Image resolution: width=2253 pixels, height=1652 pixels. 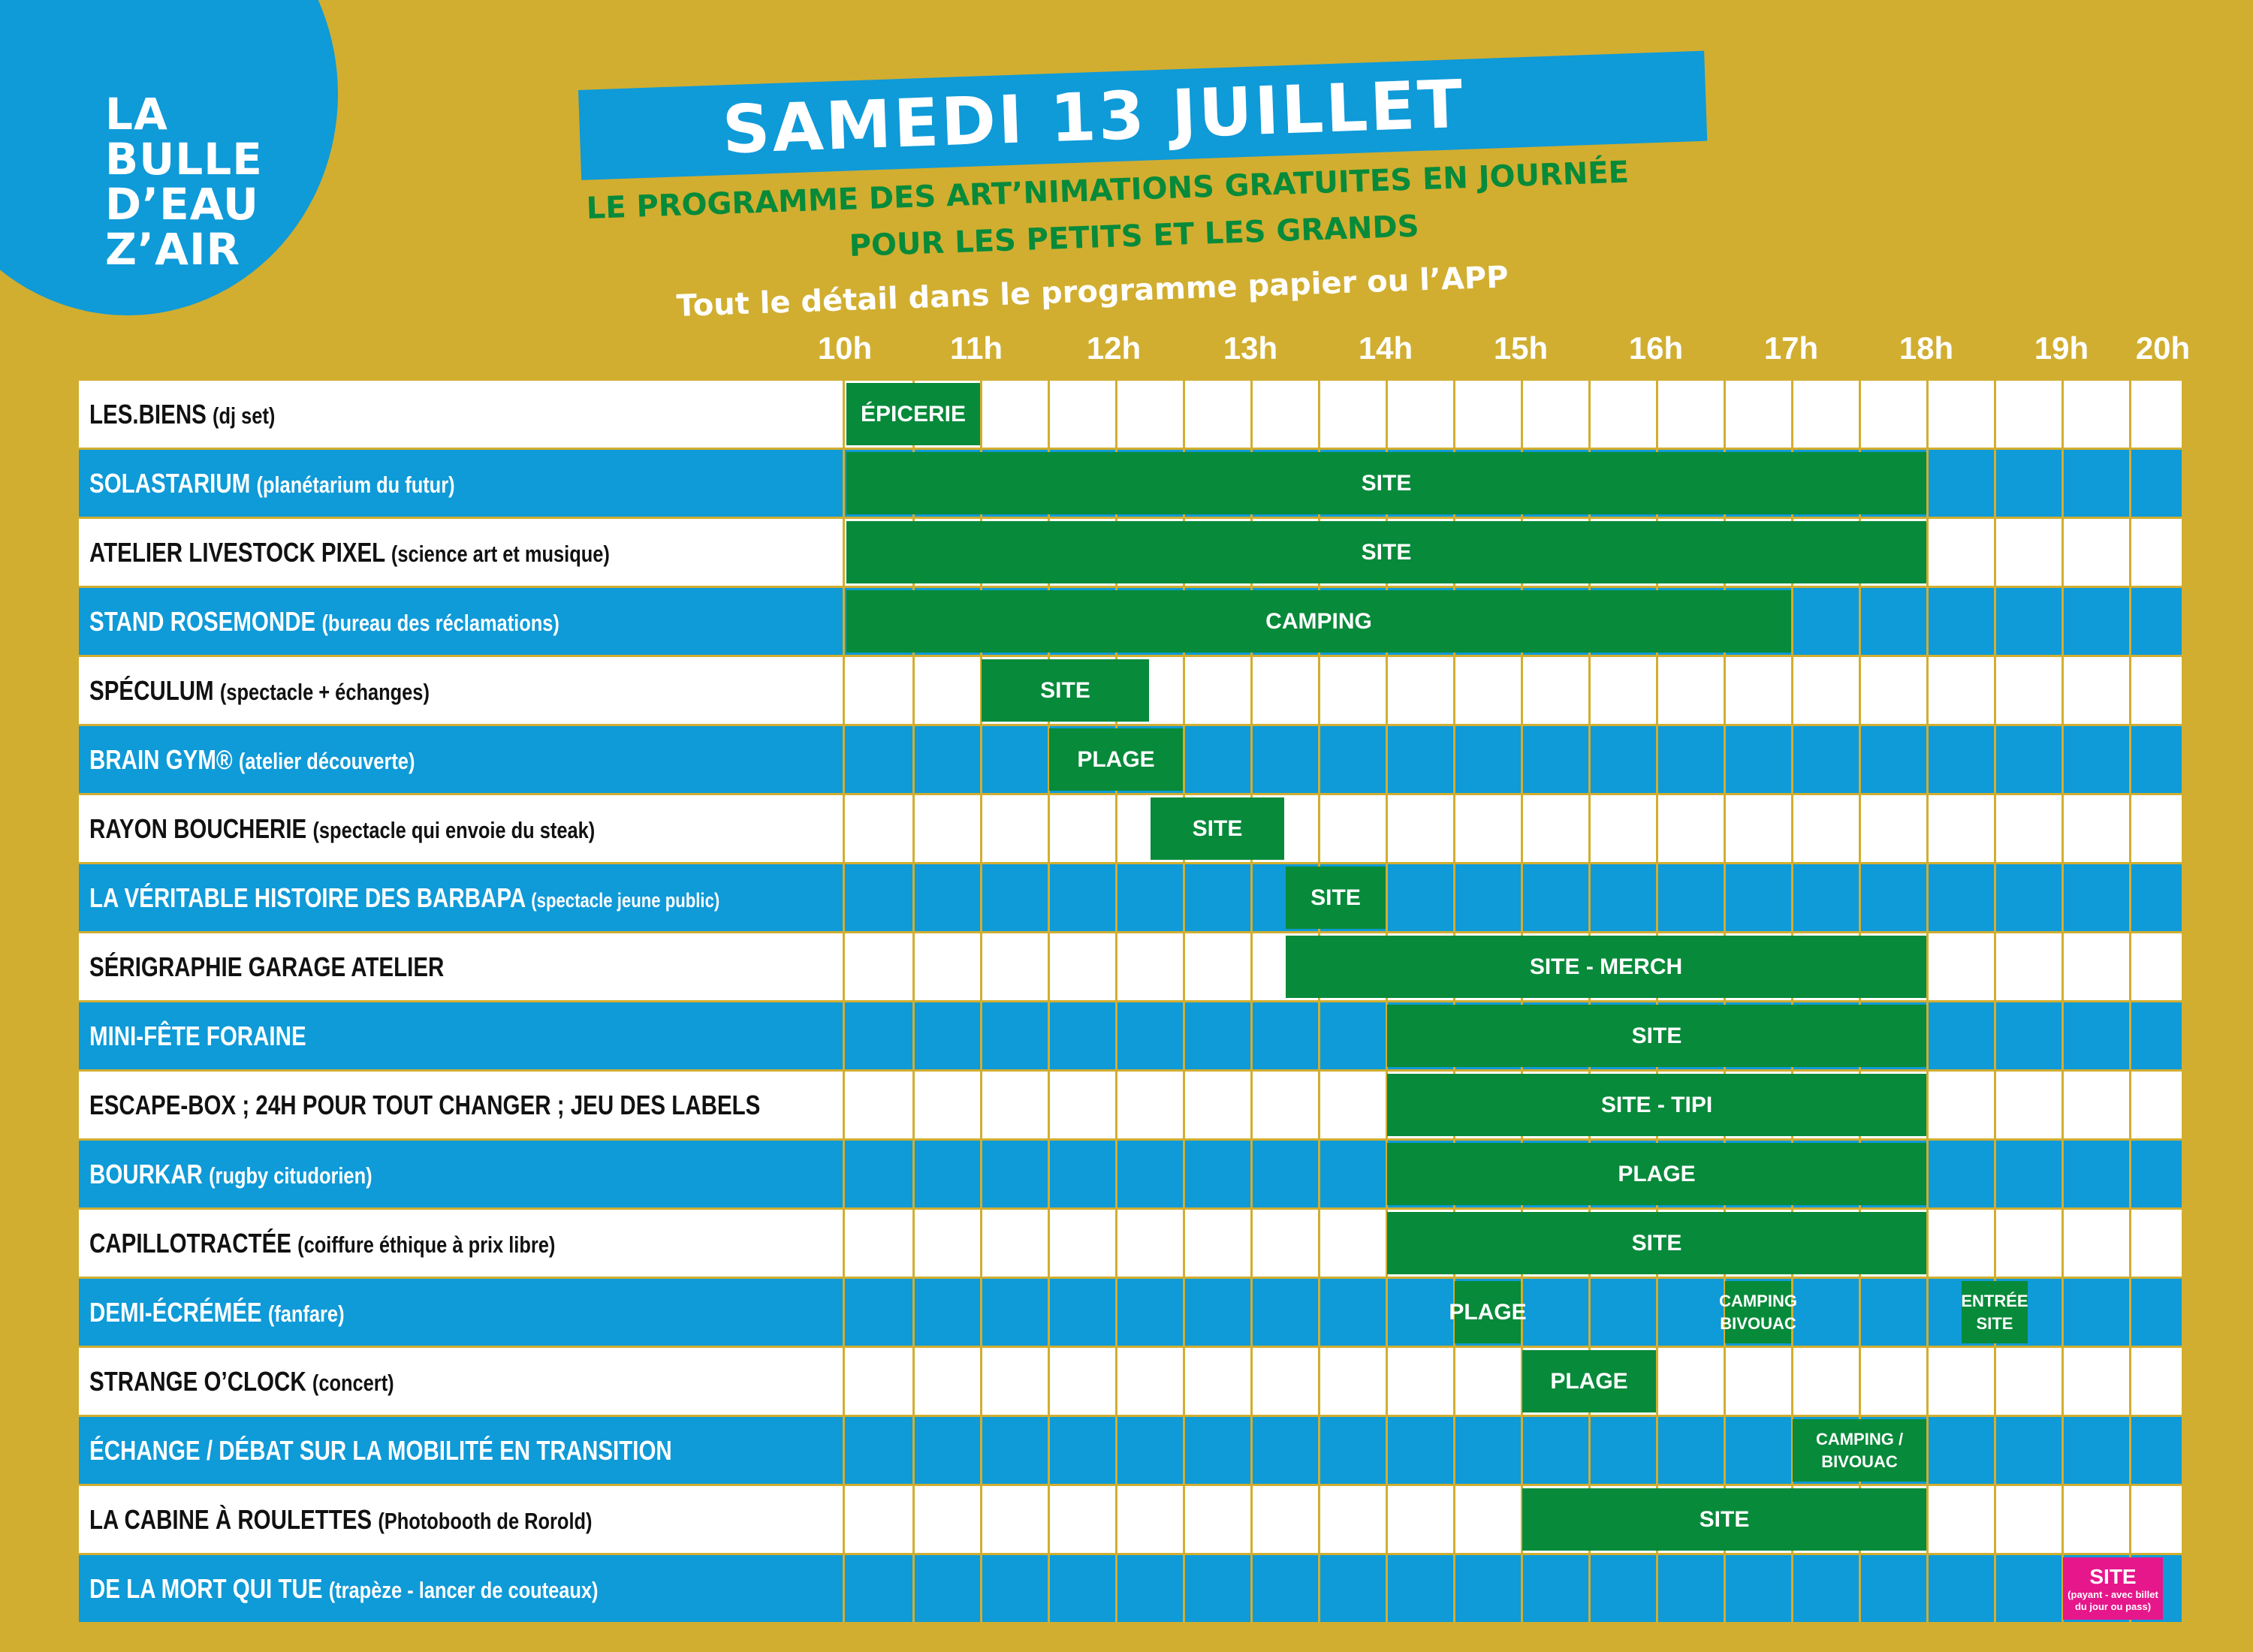 What do you see at coordinates (184, 182) in the screenshot?
I see `logo-text: LA BULLE D’EAU Z’AIR` at bounding box center [184, 182].